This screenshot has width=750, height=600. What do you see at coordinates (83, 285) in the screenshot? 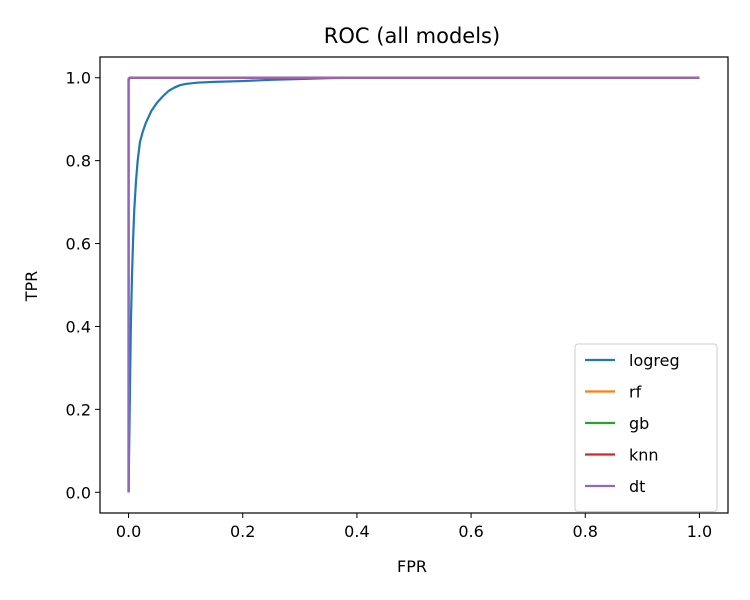
I see `y-axis-ticks: 0.0 0.2 0.4 0.6 0.8 1.0` at bounding box center [83, 285].